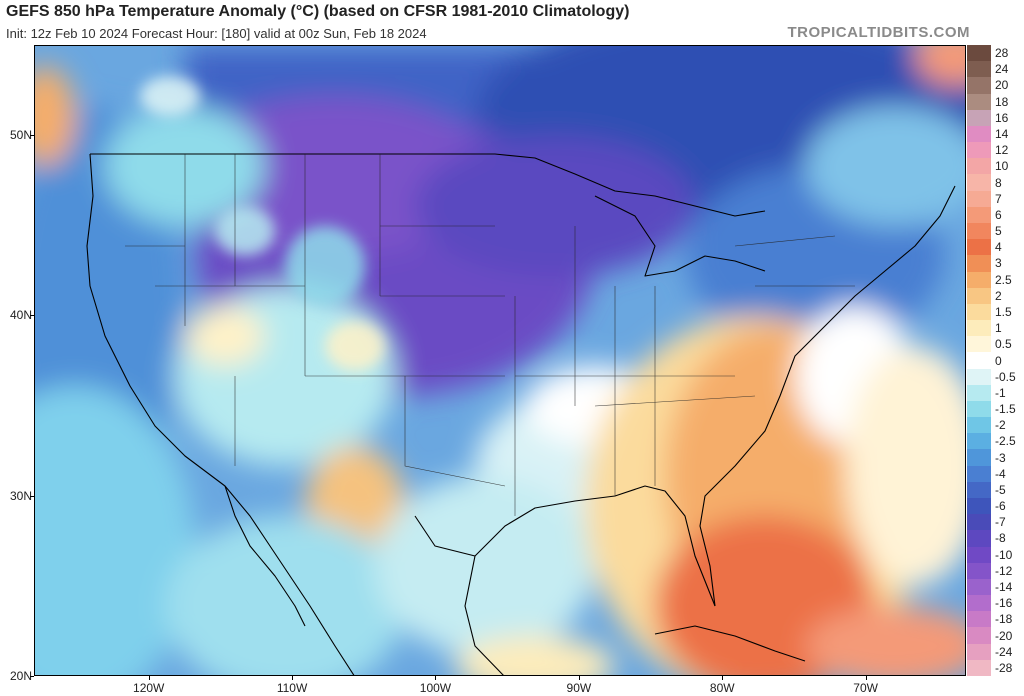  I want to click on longitude-label: 110W, so click(292, 688).